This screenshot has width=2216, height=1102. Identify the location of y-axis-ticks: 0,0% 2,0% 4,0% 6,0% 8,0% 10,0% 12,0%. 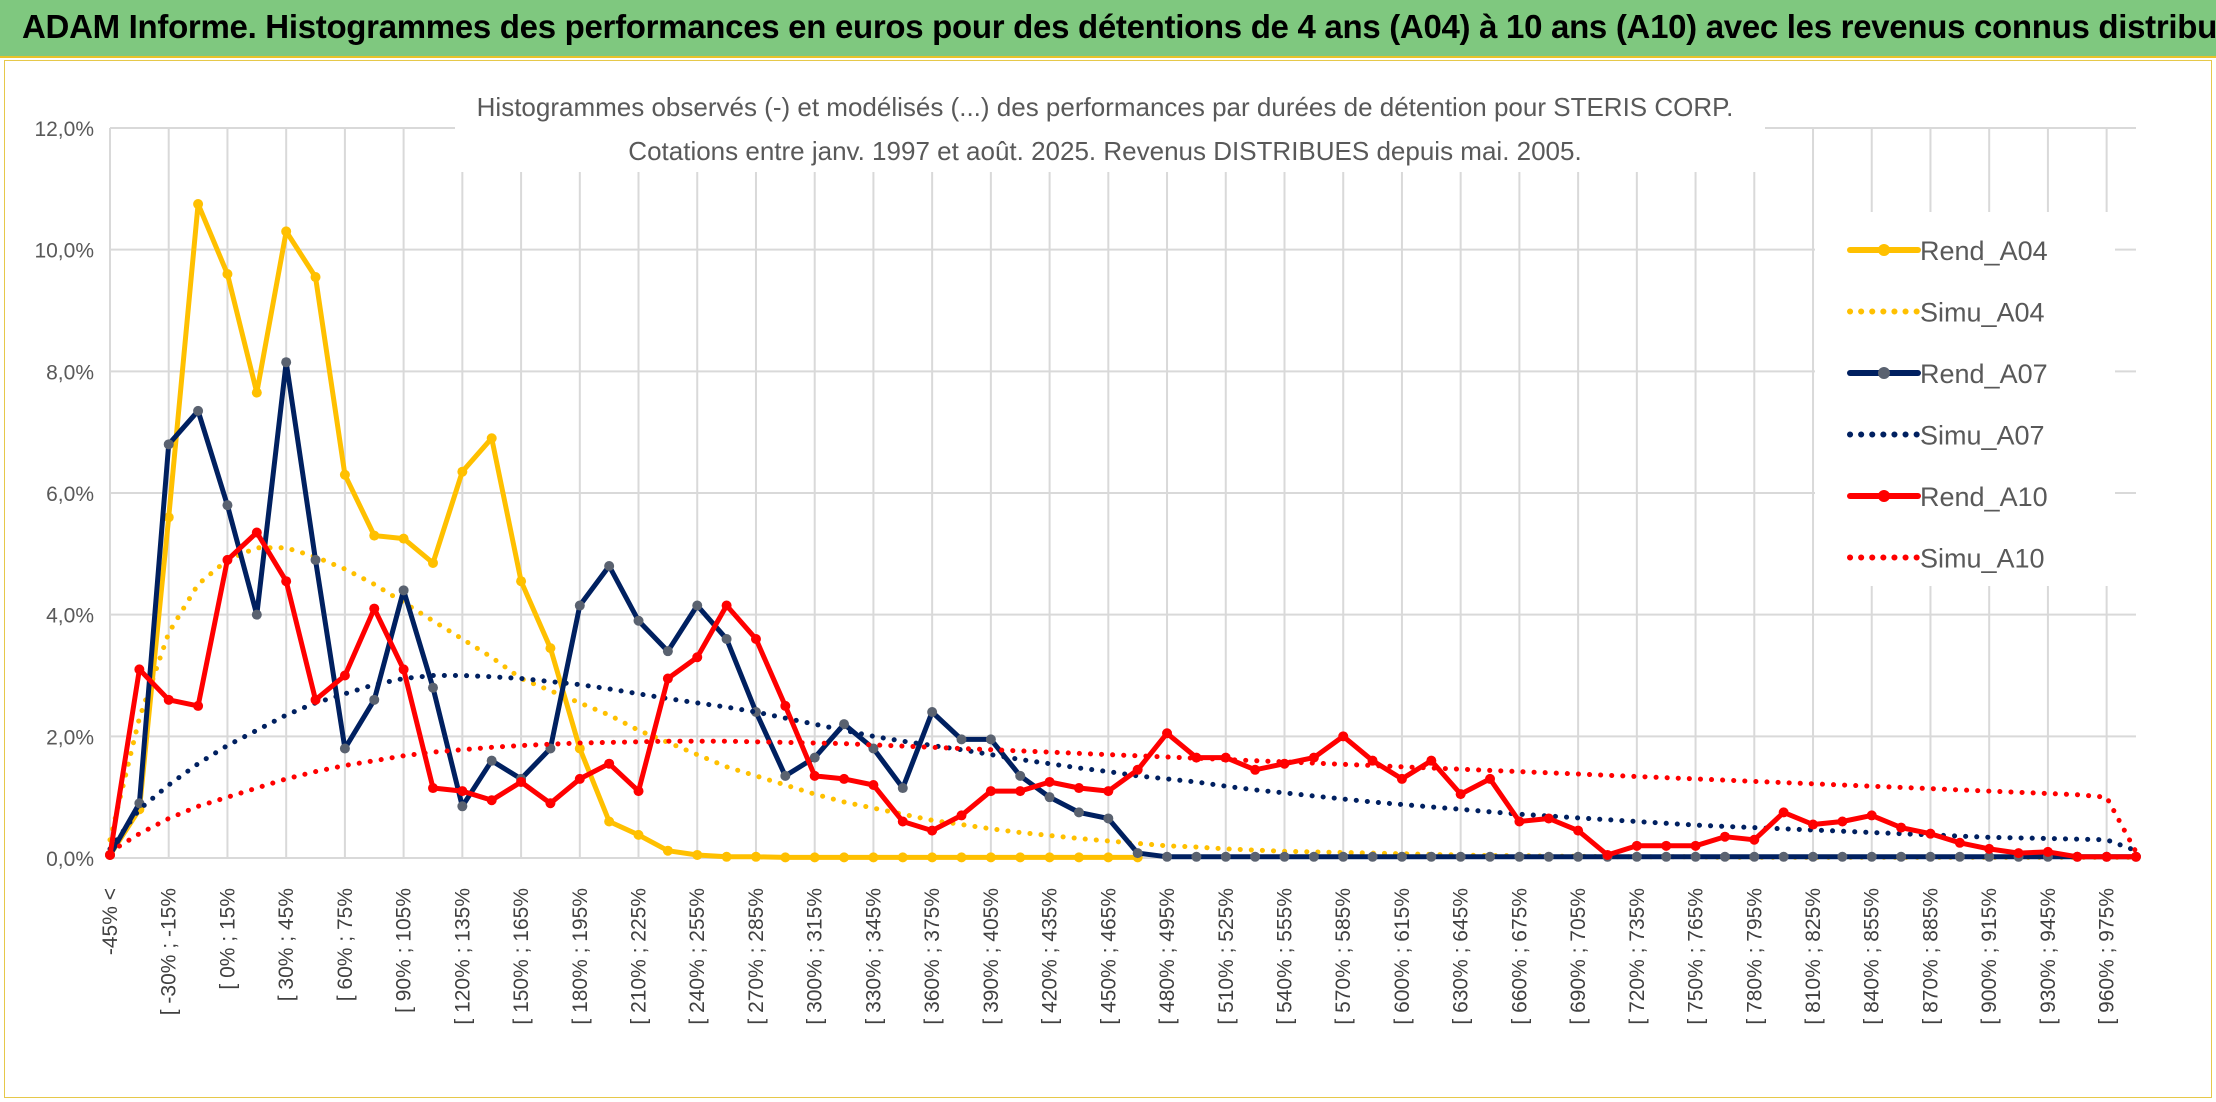
(64, 494).